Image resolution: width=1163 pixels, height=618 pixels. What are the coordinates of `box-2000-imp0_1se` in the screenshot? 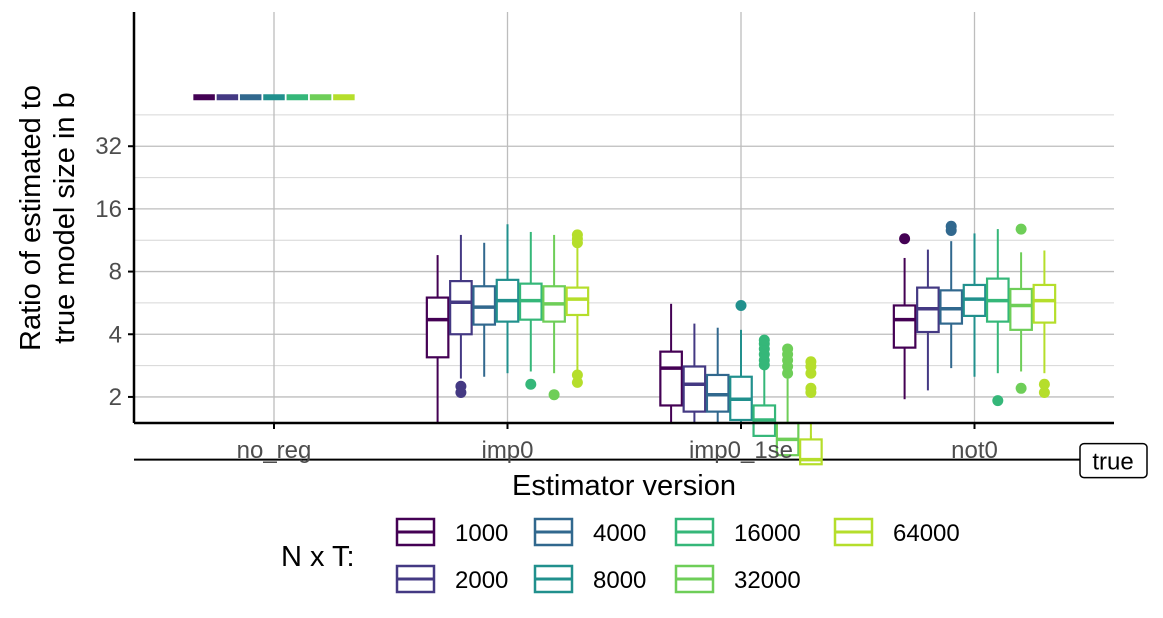 It's located at (694, 372).